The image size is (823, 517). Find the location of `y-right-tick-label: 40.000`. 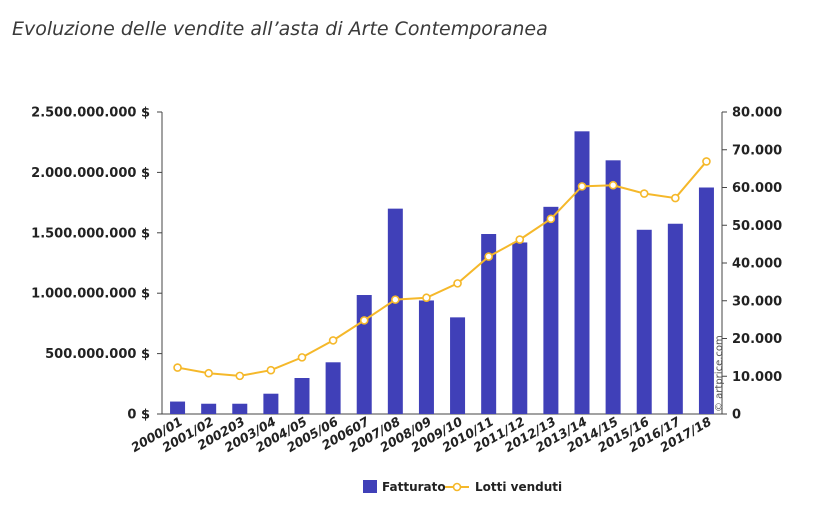

y-right-tick-label: 40.000 is located at coordinates (757, 264).